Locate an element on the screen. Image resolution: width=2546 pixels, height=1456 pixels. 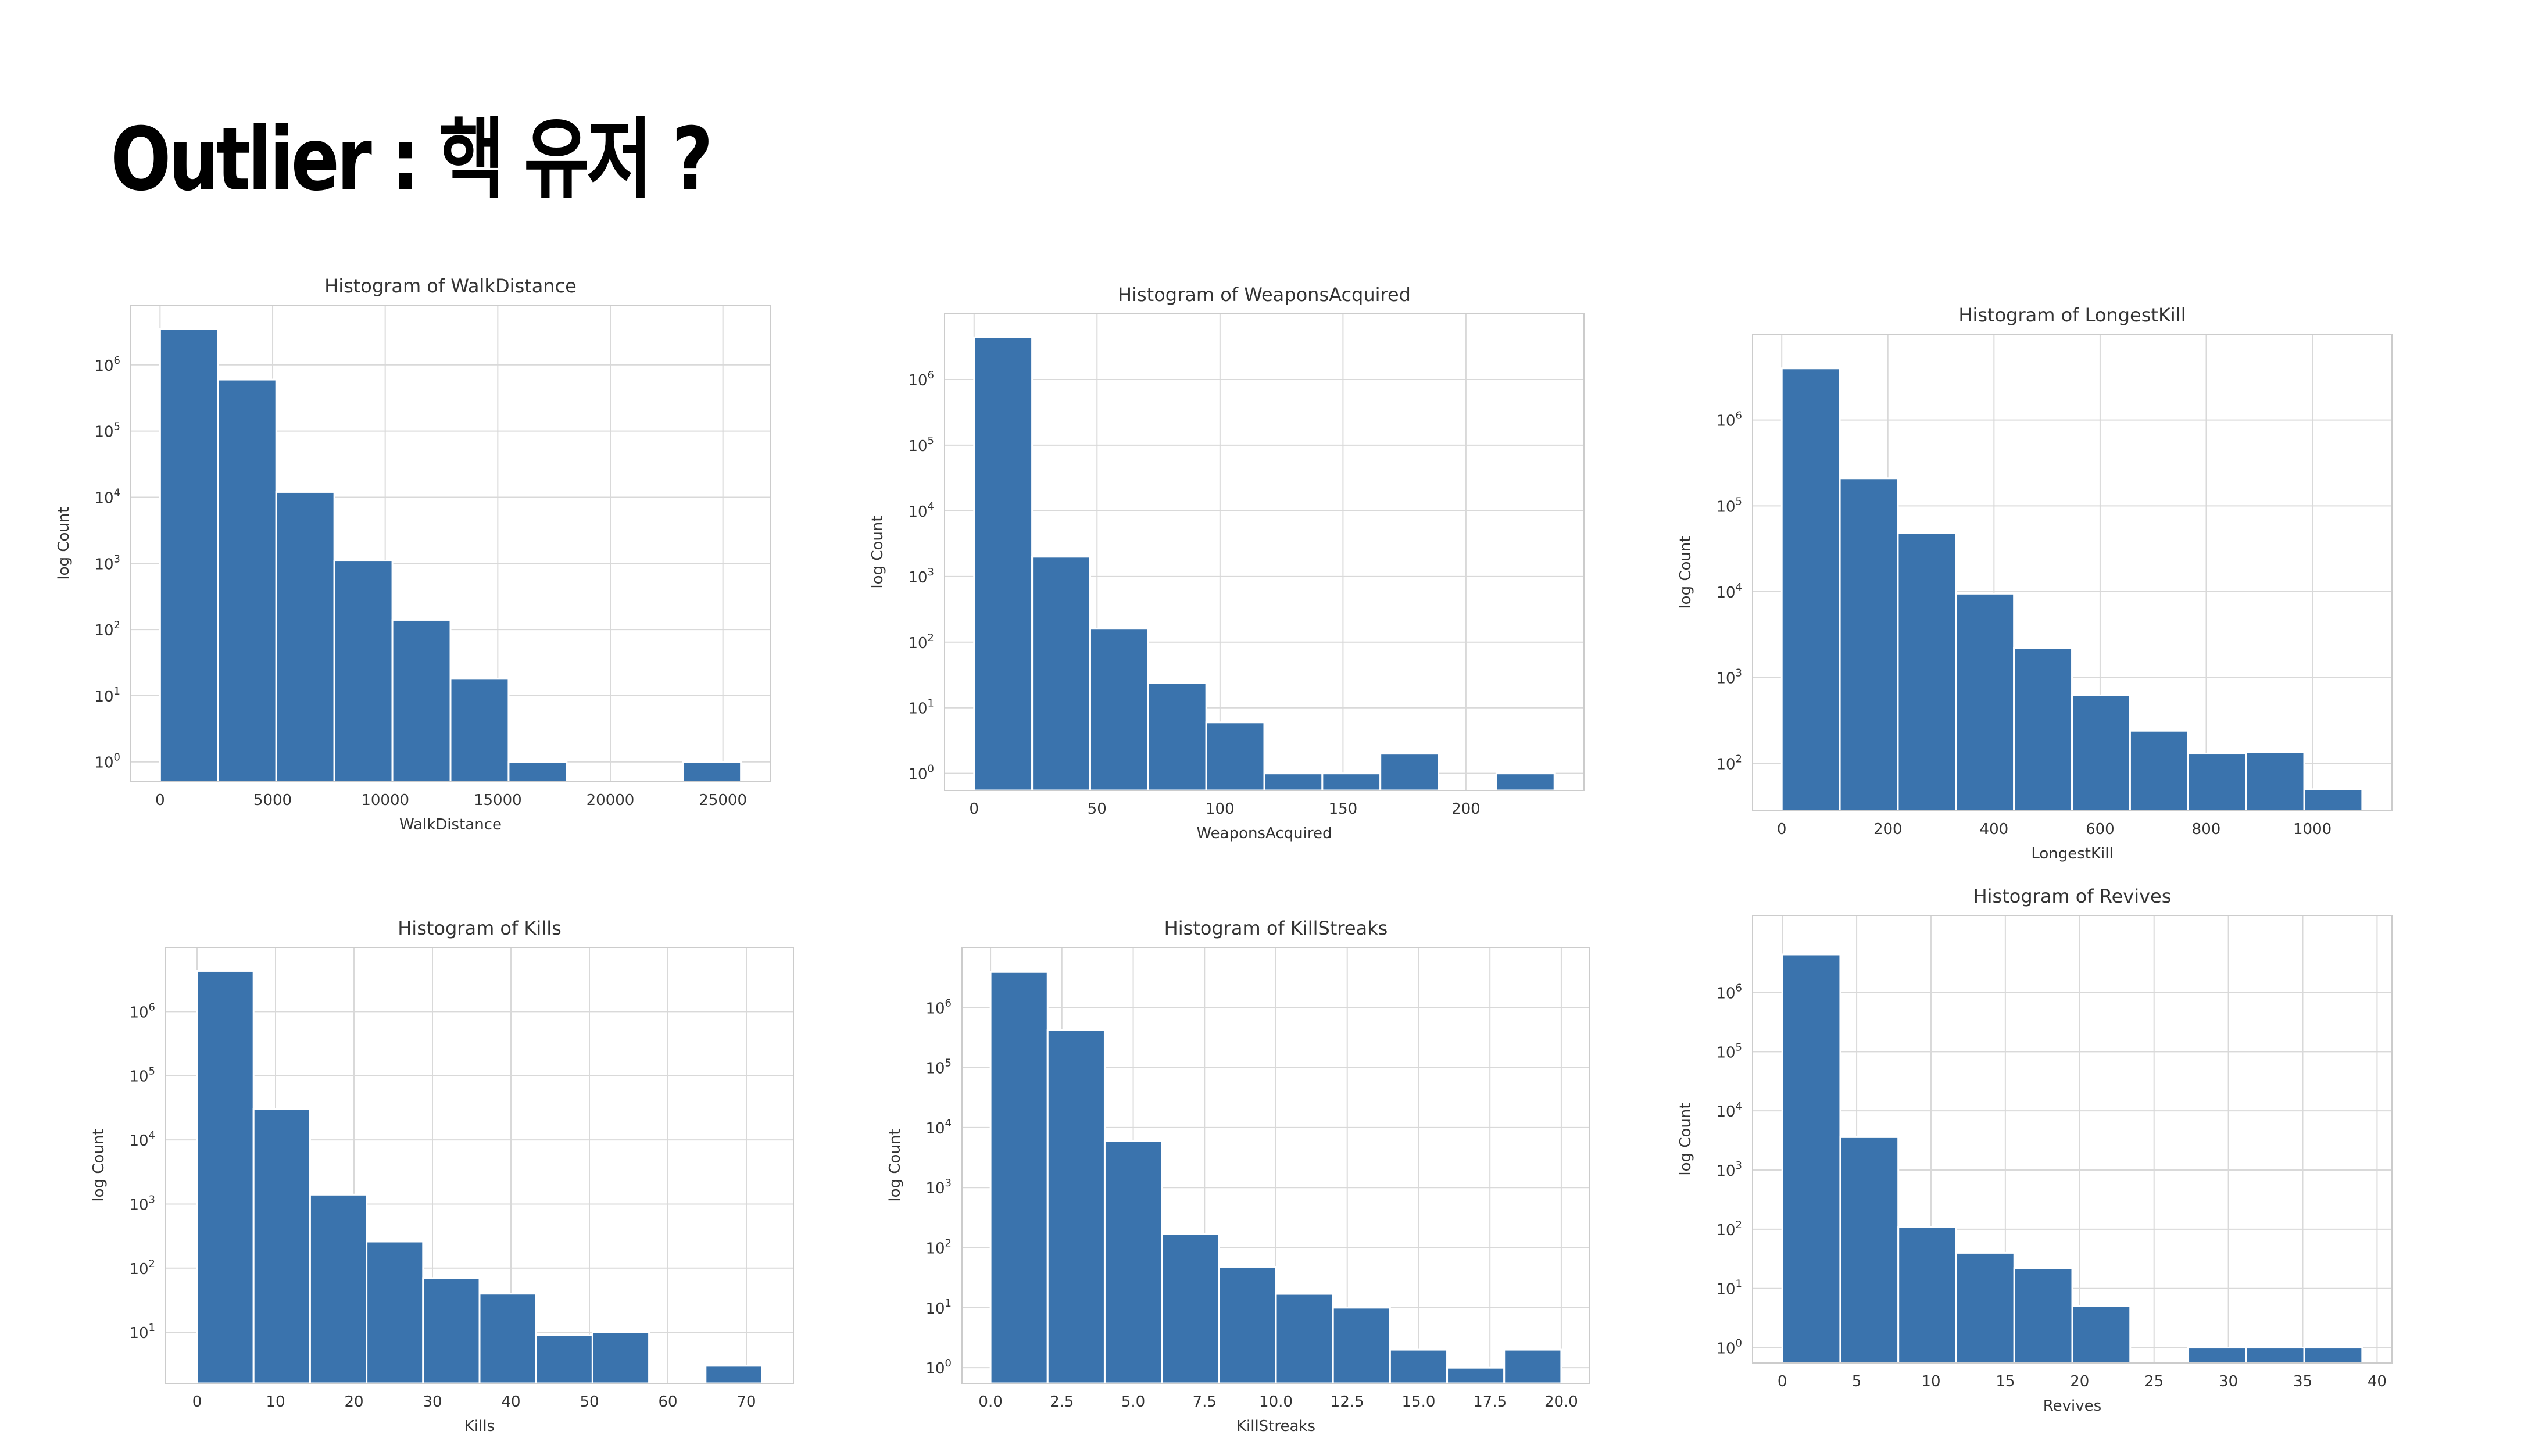
c1-xtick-3: 150 is located at coordinates (1343, 809).